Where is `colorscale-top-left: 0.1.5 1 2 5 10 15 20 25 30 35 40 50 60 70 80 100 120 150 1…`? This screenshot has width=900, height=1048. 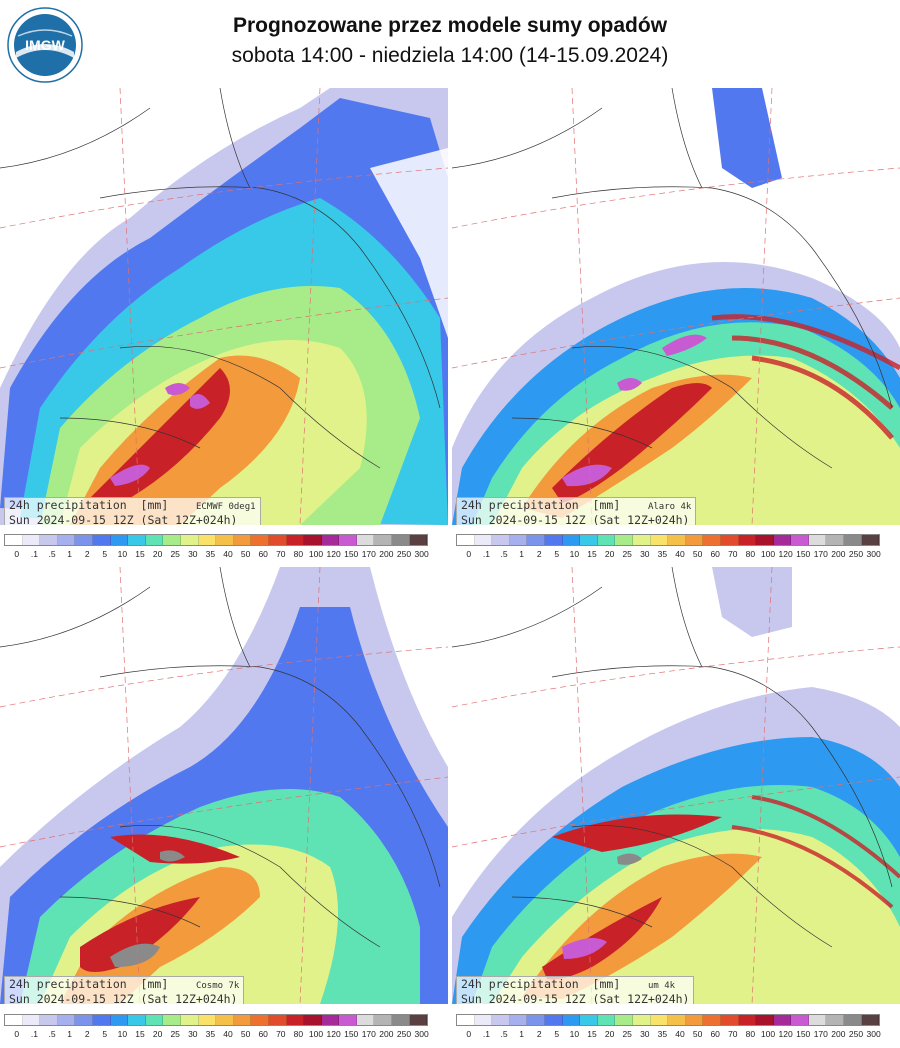
colorscale-top-left: 0.1.5 1 2 5 10 15 20 25 30 35 40 50 60 70 80 100 120 150 1… is located at coordinates (224, 547).